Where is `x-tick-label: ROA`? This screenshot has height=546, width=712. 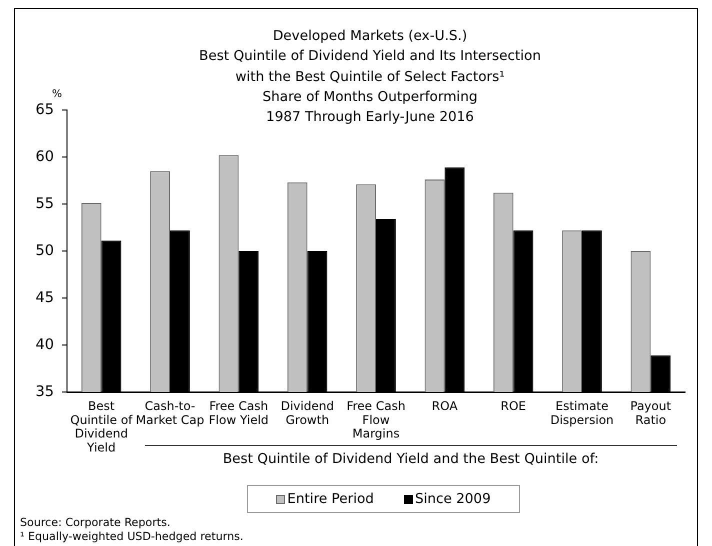
x-tick-label: ROA is located at coordinates (445, 406).